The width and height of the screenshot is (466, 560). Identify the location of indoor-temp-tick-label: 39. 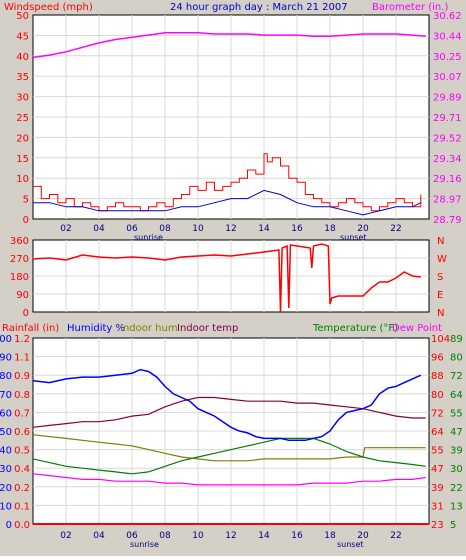
(437, 488).